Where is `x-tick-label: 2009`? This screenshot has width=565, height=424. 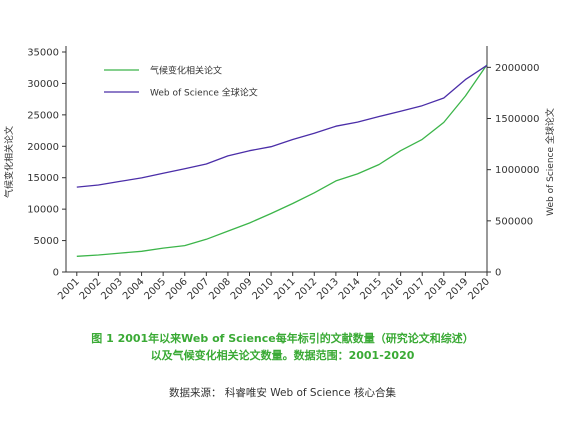
x-tick-label: 2009 is located at coordinates (242, 289).